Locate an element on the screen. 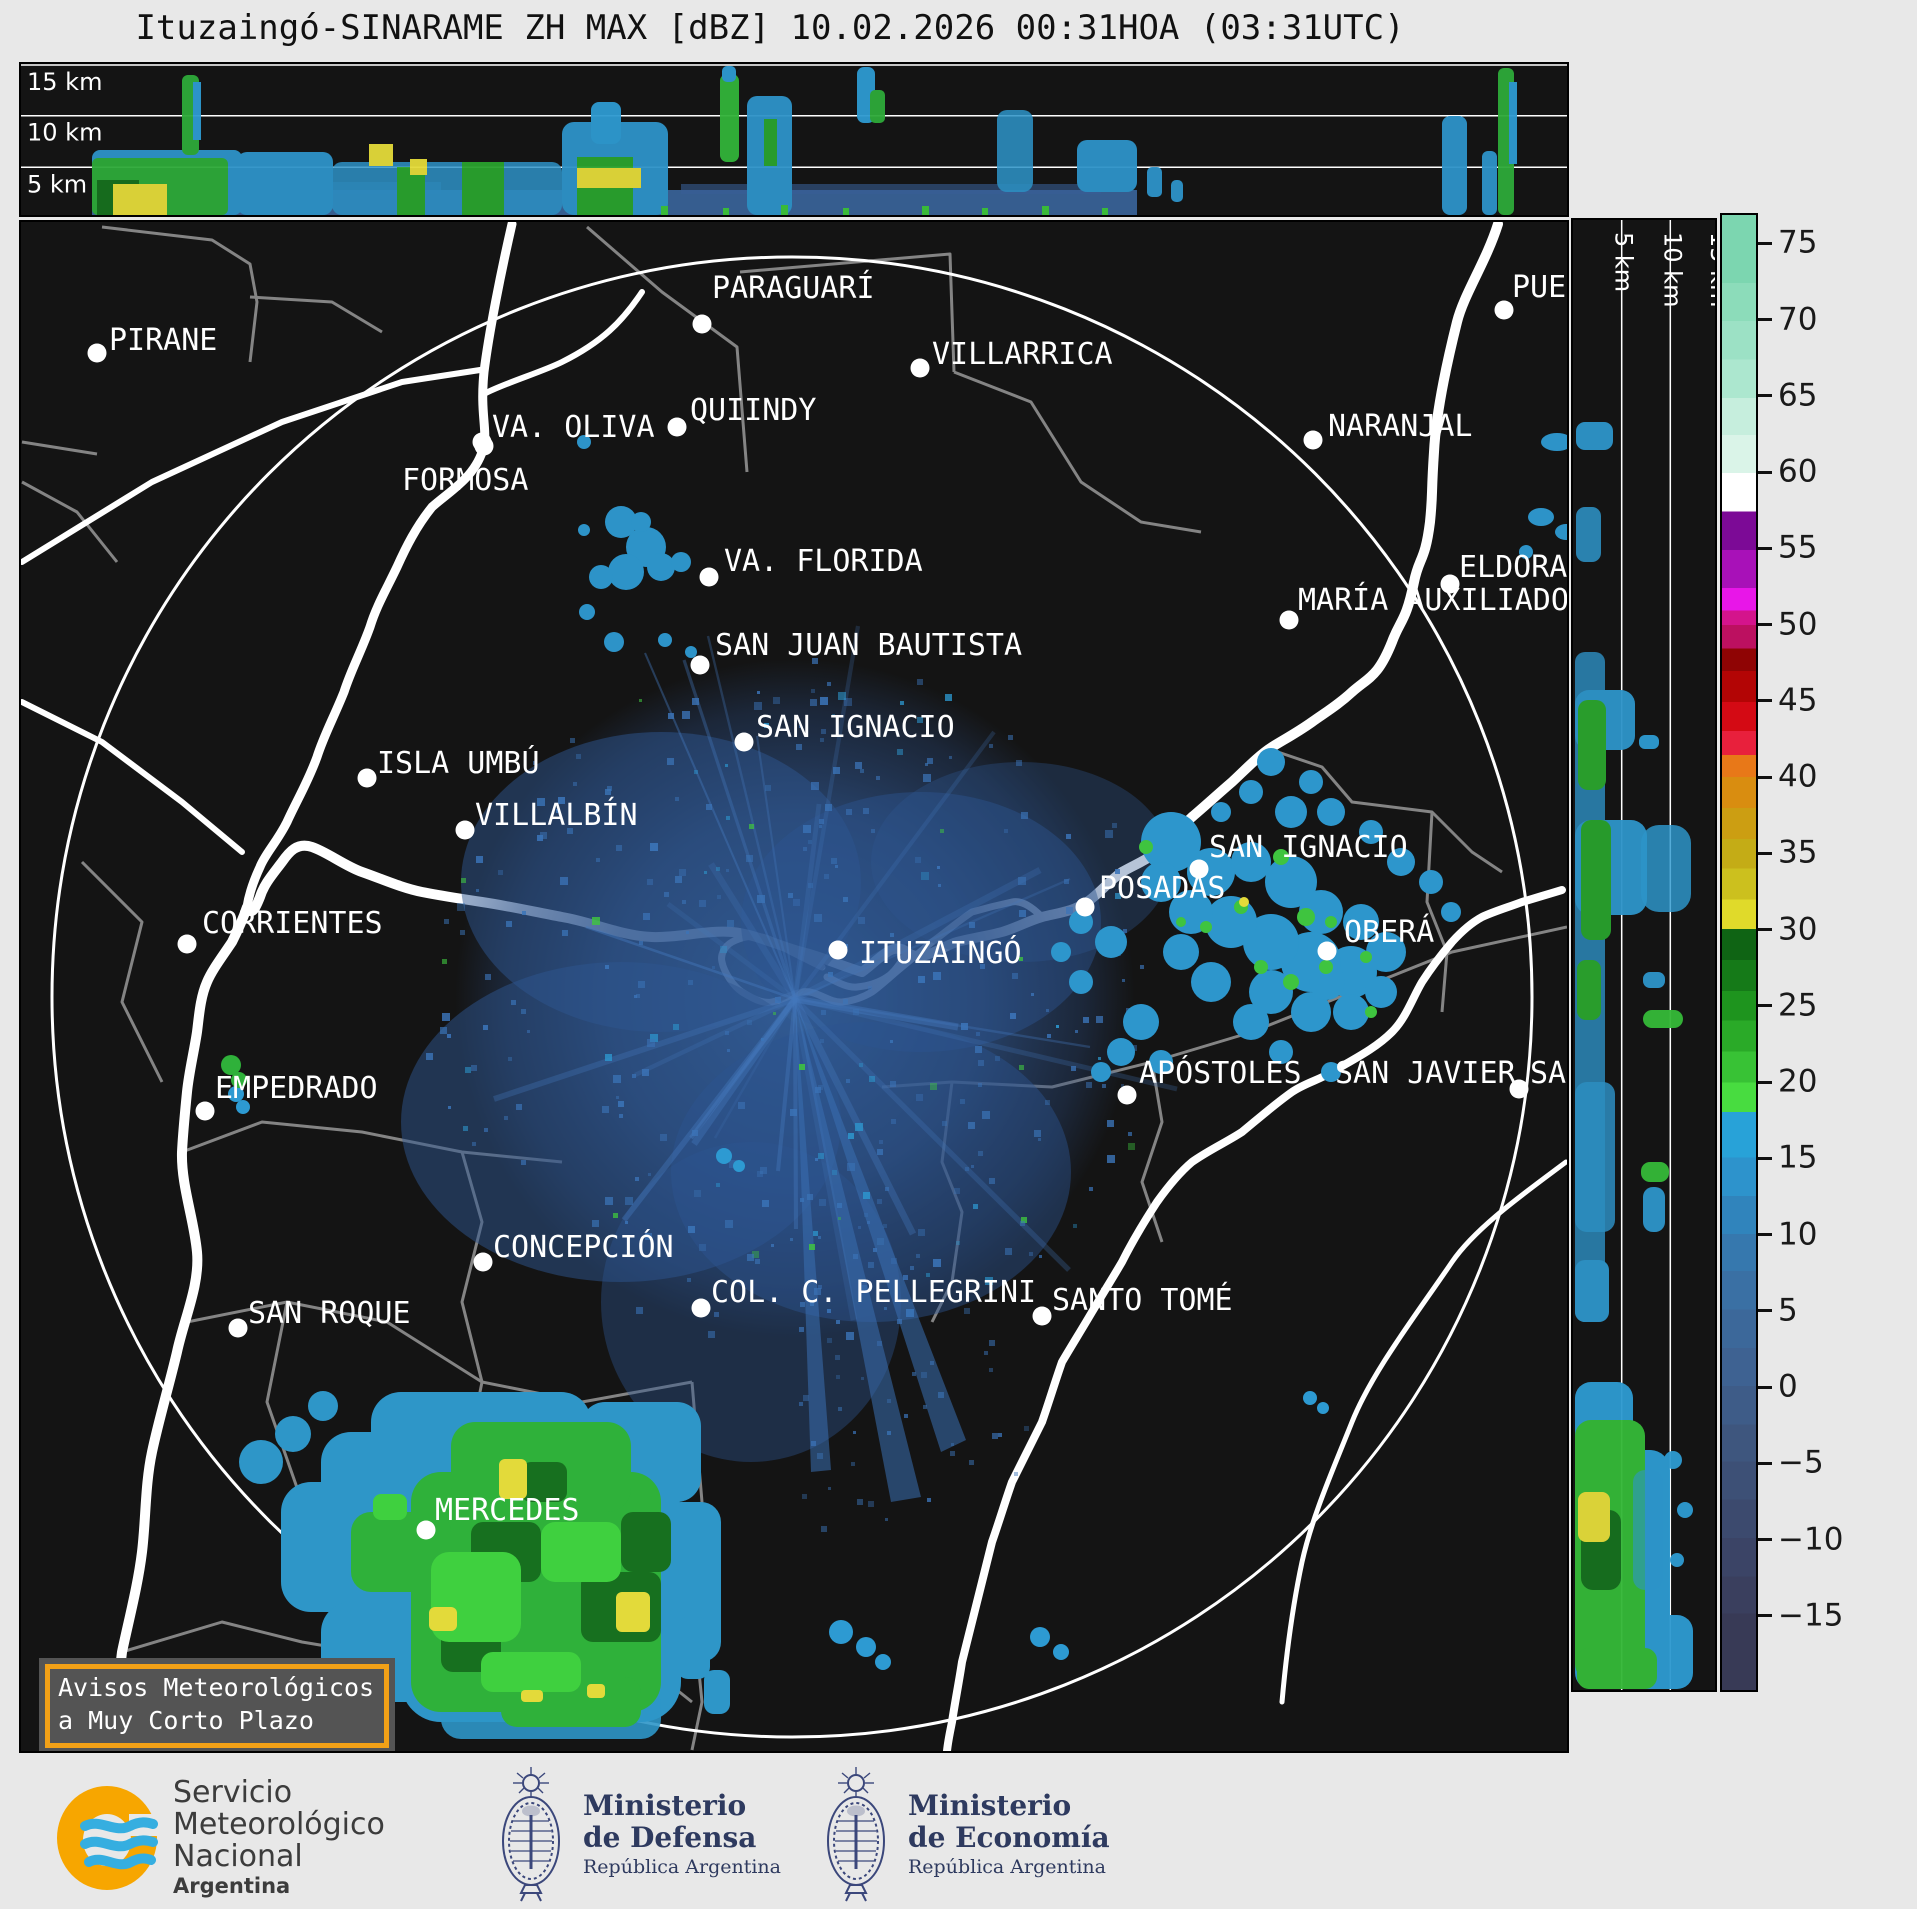 The height and width of the screenshot is (1909, 1917). economia-subtitle: República Argentina is located at coordinates (1007, 1866).